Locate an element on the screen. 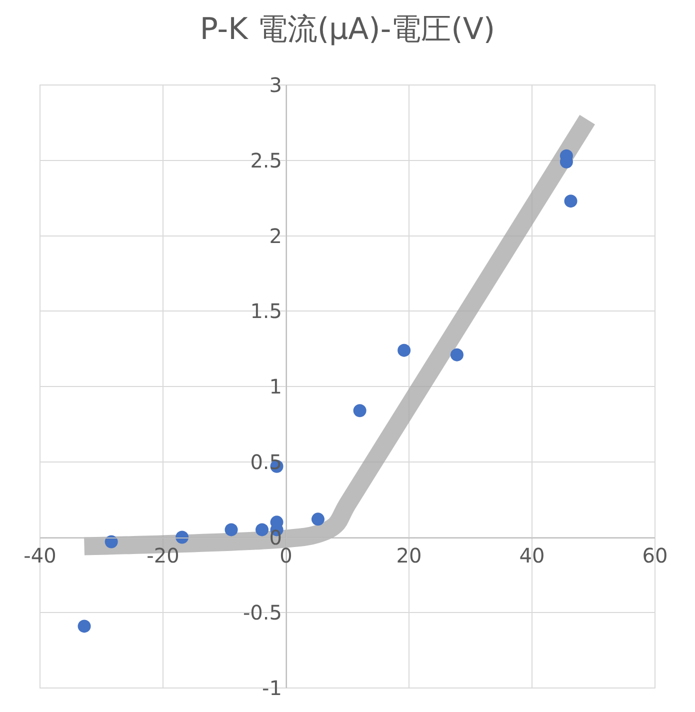 The image size is (695, 712). x-tick-label: 60 is located at coordinates (655, 555).